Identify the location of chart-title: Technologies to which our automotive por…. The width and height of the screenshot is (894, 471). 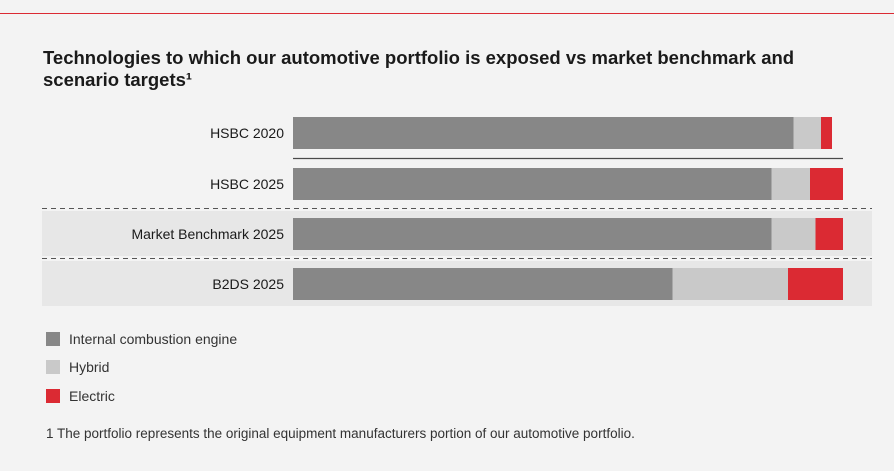
(419, 68).